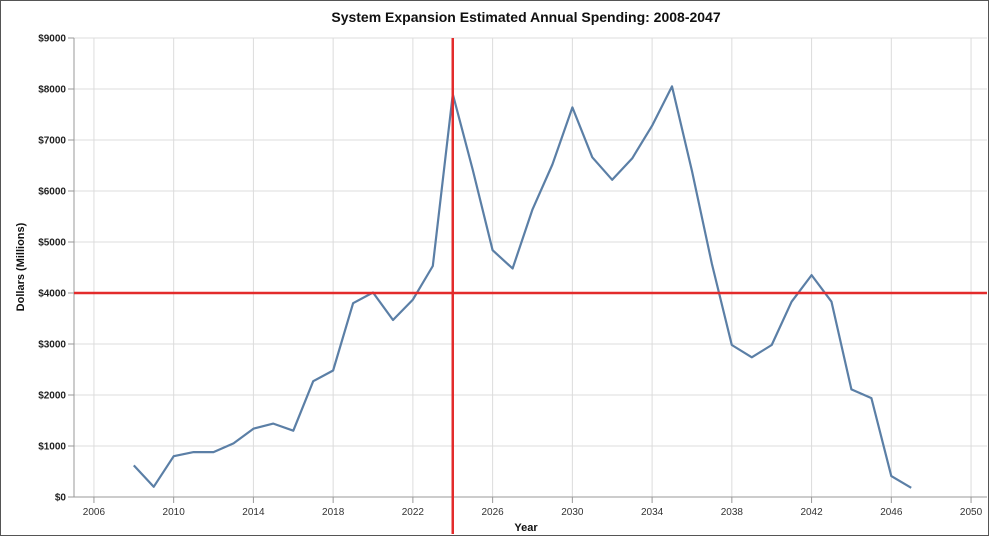  What do you see at coordinates (492, 512) in the screenshot?
I see `x-tick-label: 2026` at bounding box center [492, 512].